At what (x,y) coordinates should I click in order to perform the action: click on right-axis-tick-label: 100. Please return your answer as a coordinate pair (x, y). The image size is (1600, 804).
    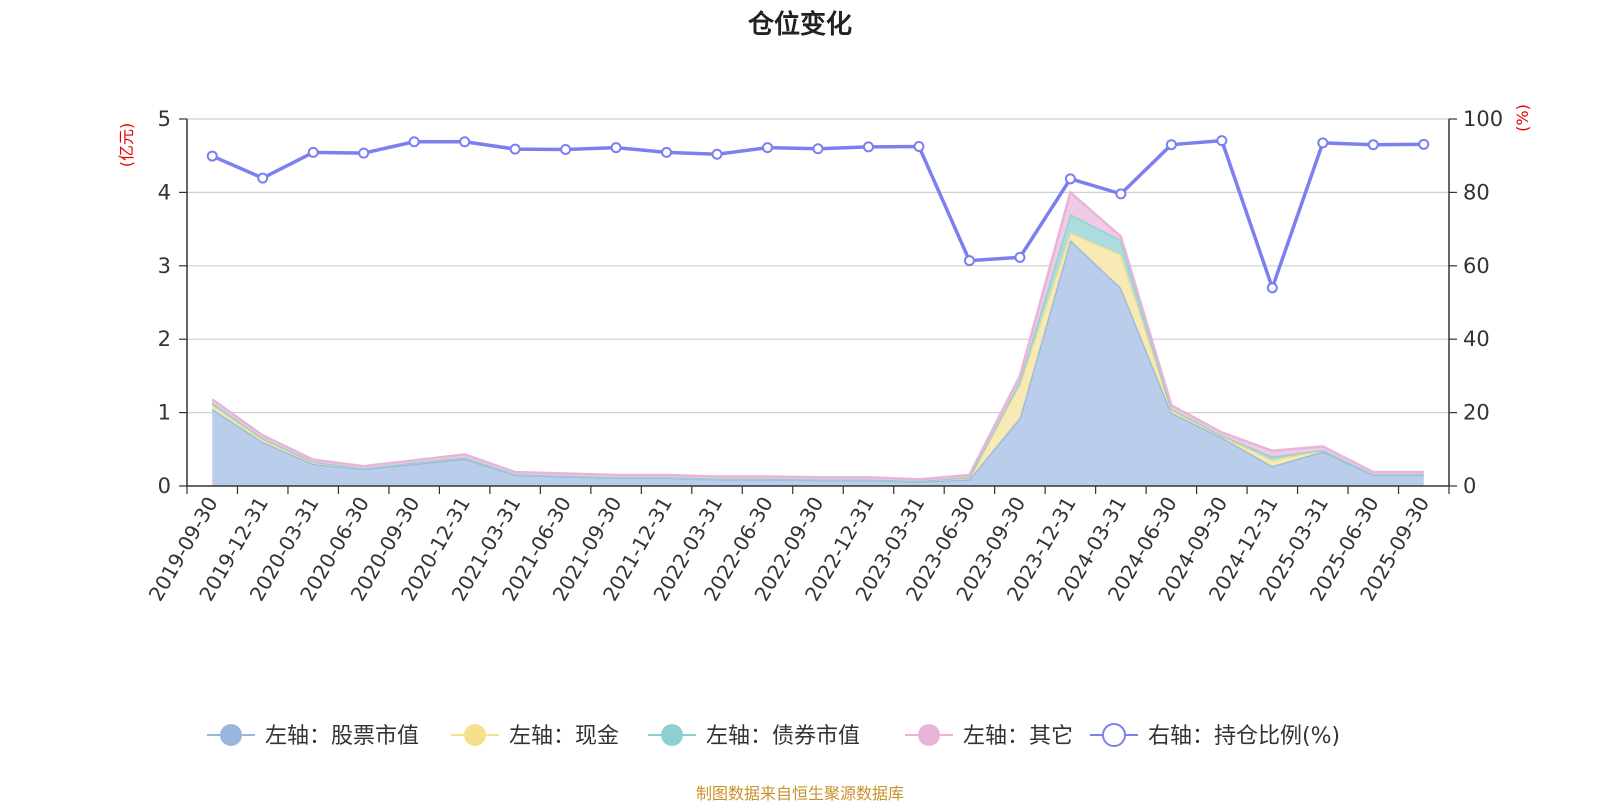
    Looking at the image, I should click on (1483, 119).